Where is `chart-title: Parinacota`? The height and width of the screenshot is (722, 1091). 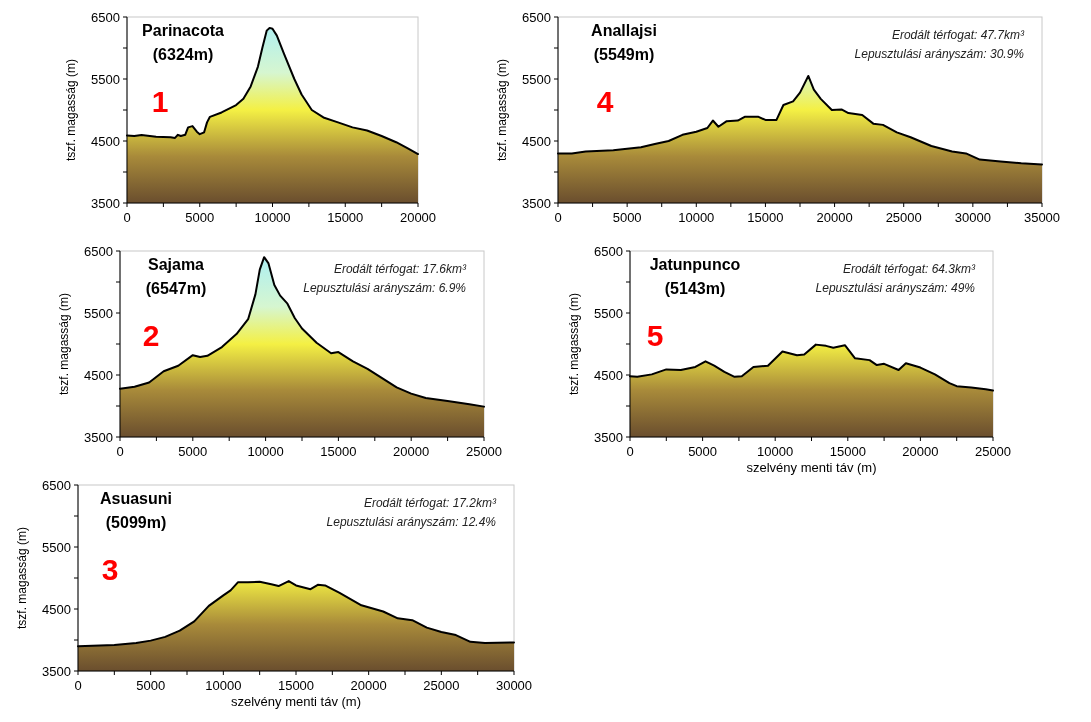 chart-title: Parinacota is located at coordinates (183, 30).